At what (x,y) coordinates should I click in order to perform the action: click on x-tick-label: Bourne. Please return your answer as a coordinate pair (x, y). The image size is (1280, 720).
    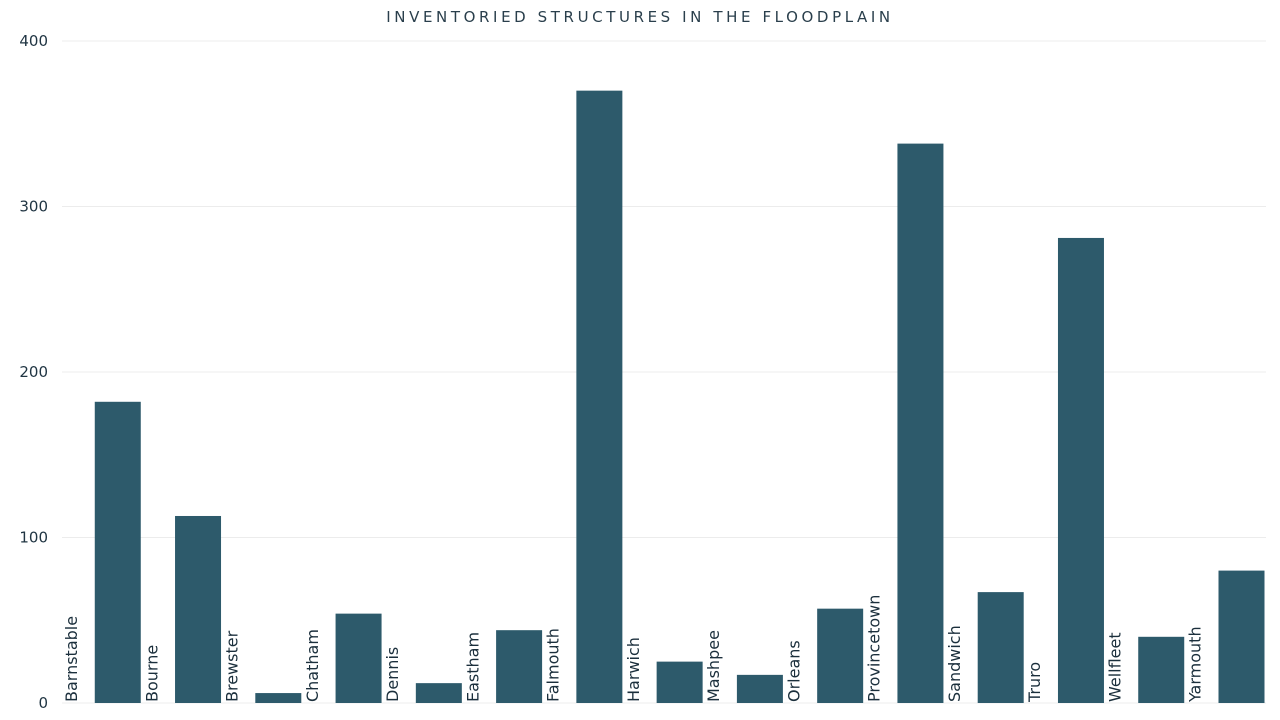
    Looking at the image, I should click on (151, 673).